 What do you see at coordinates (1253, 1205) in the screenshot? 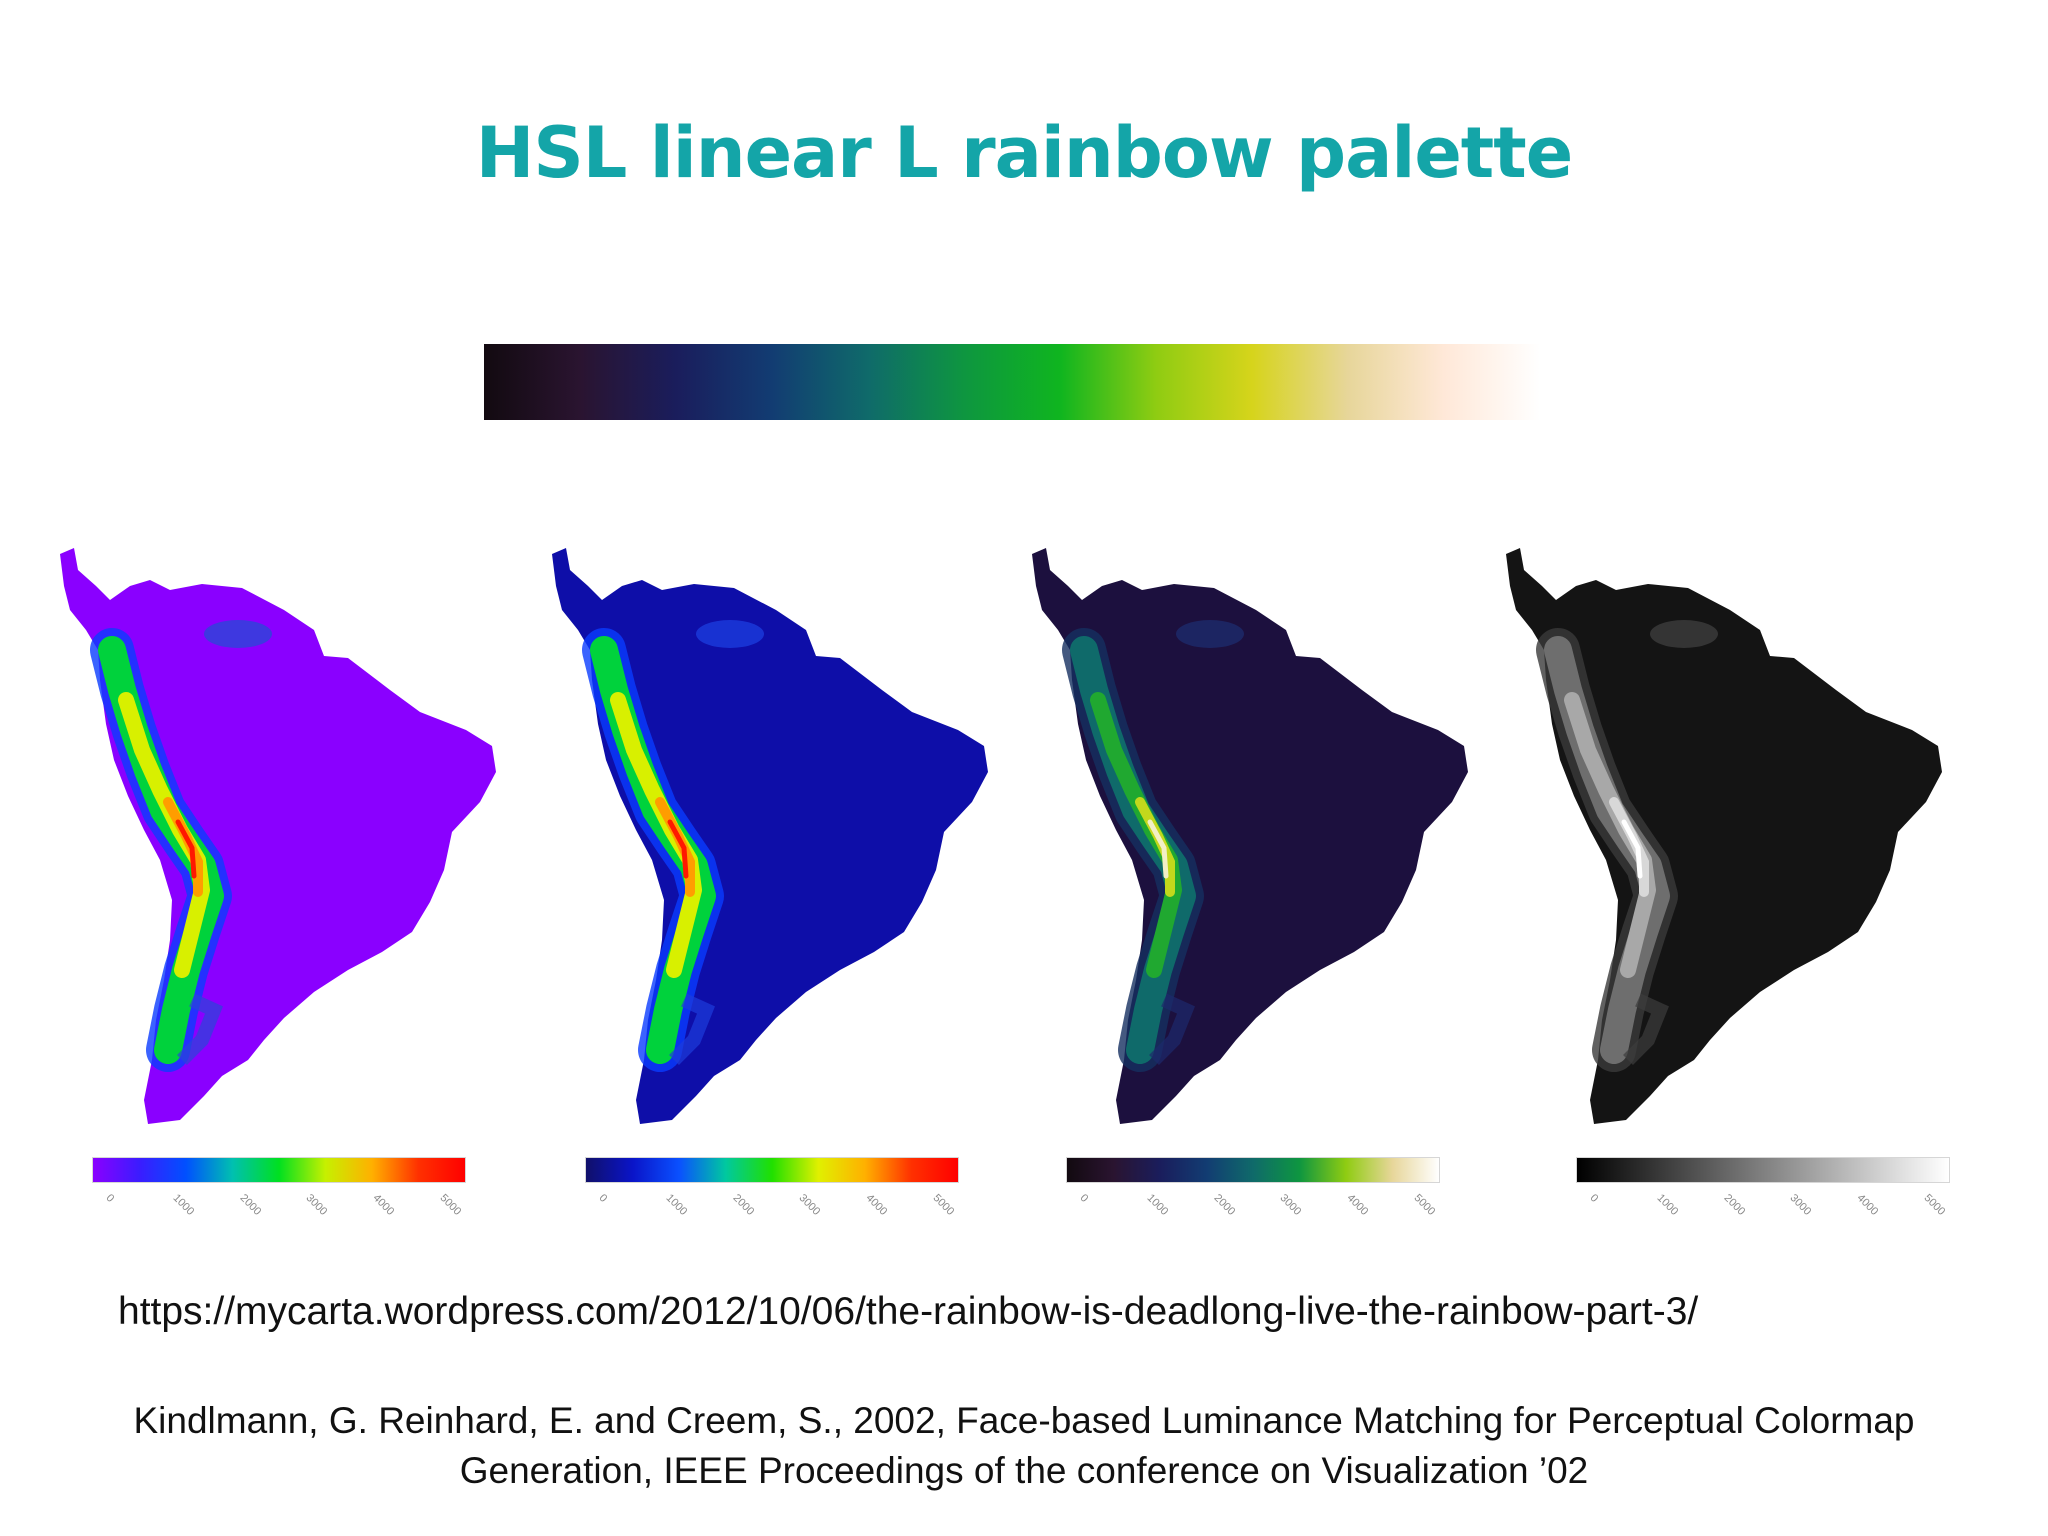
I see `colorbar-ticks-linear-l-rainbow: 0 1000 2000 3000 4000 5000` at bounding box center [1253, 1205].